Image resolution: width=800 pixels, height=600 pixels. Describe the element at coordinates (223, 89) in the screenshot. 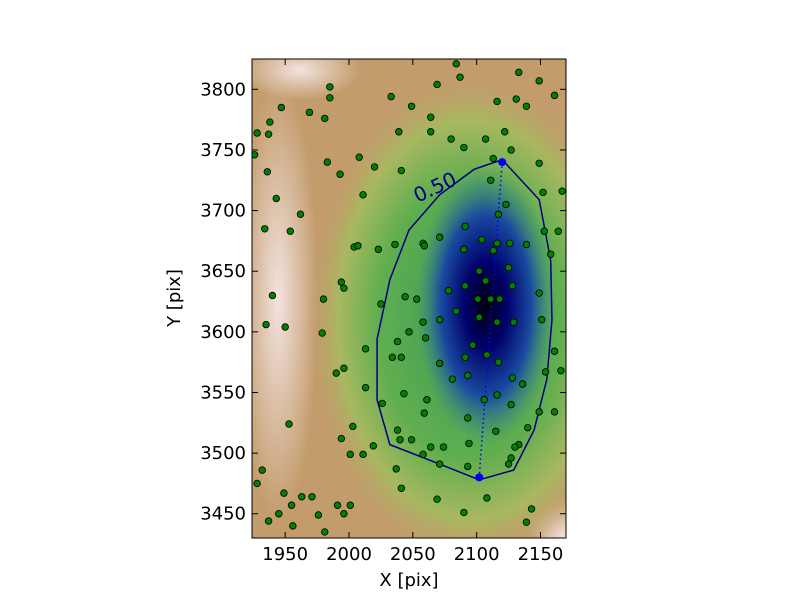

I see `y-tick-label: 3800` at that location.